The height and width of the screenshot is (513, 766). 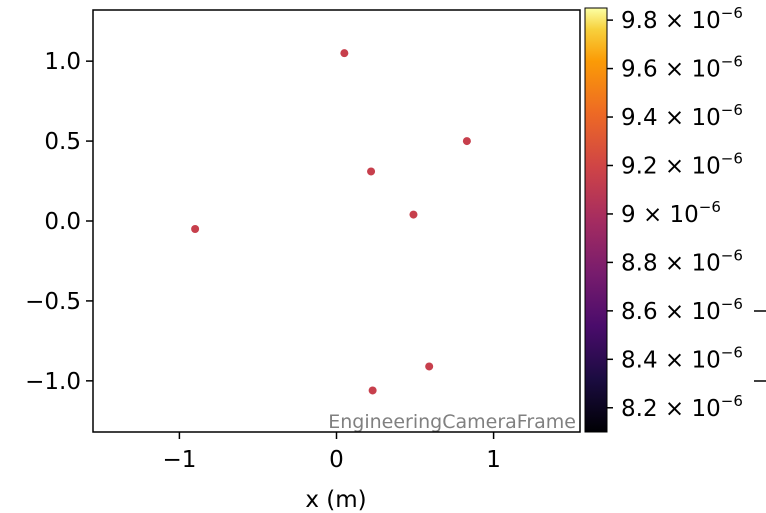 I want to click on colorbar-tick-label-3: 8.8 × 10⁻⁶, so click(x=682, y=261).